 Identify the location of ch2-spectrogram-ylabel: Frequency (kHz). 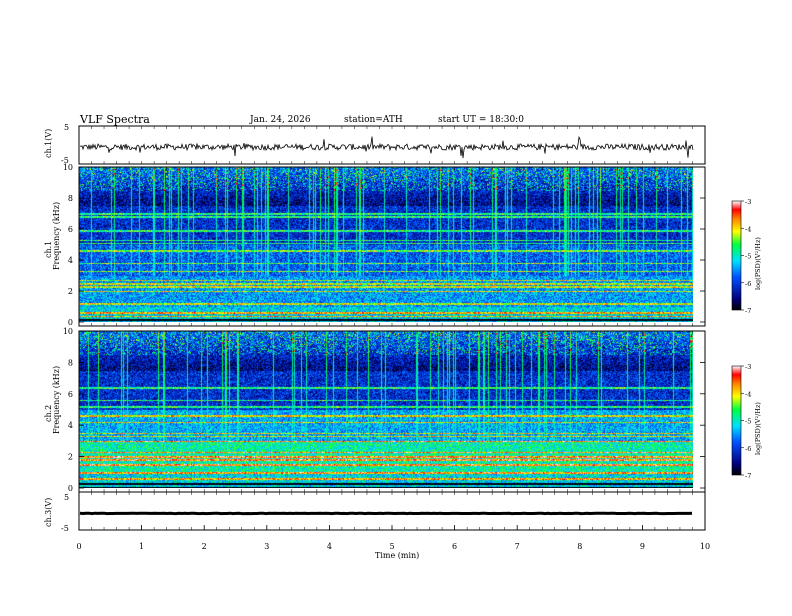
(56, 400).